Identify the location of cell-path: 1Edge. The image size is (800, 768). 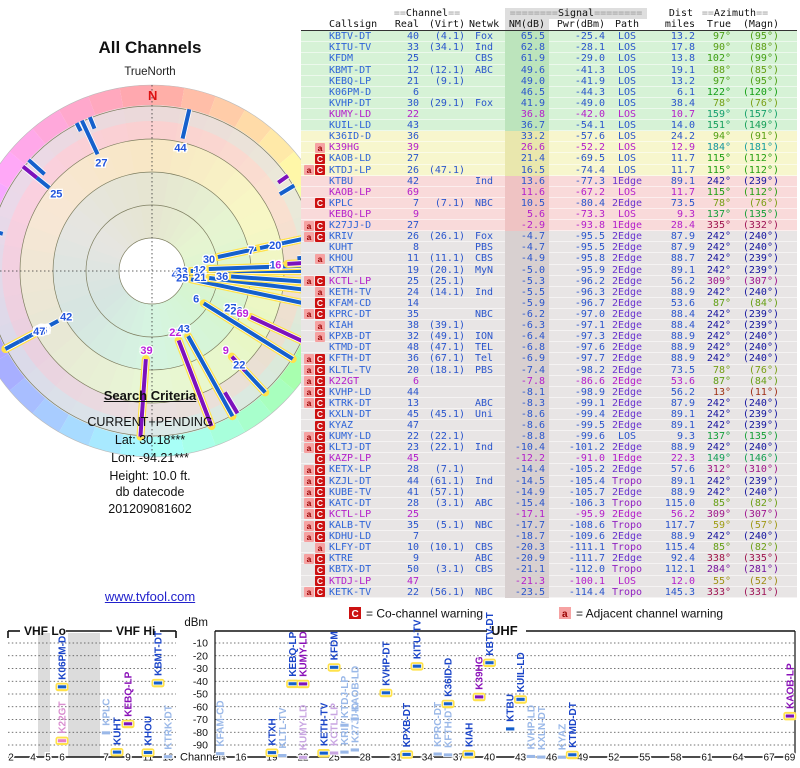
(627, 459).